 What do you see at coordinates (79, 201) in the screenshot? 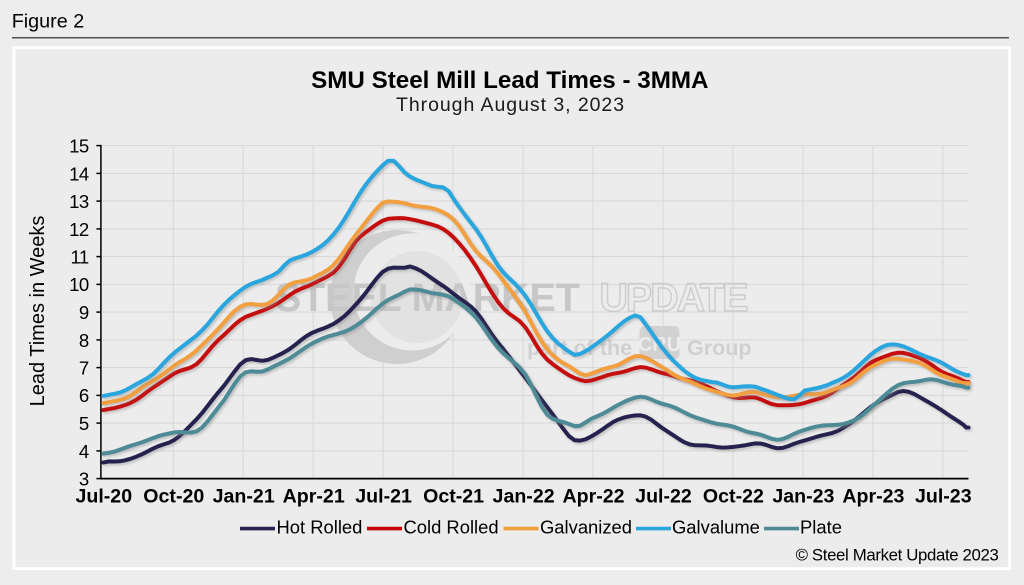
I see `svg-text: 13` at bounding box center [79, 201].